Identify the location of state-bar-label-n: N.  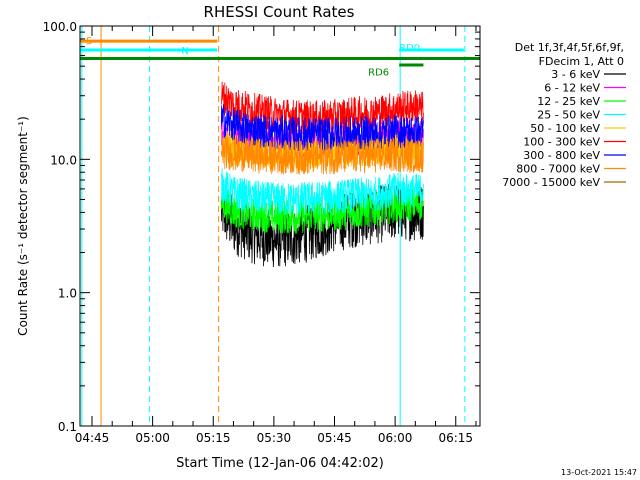
(184, 51).